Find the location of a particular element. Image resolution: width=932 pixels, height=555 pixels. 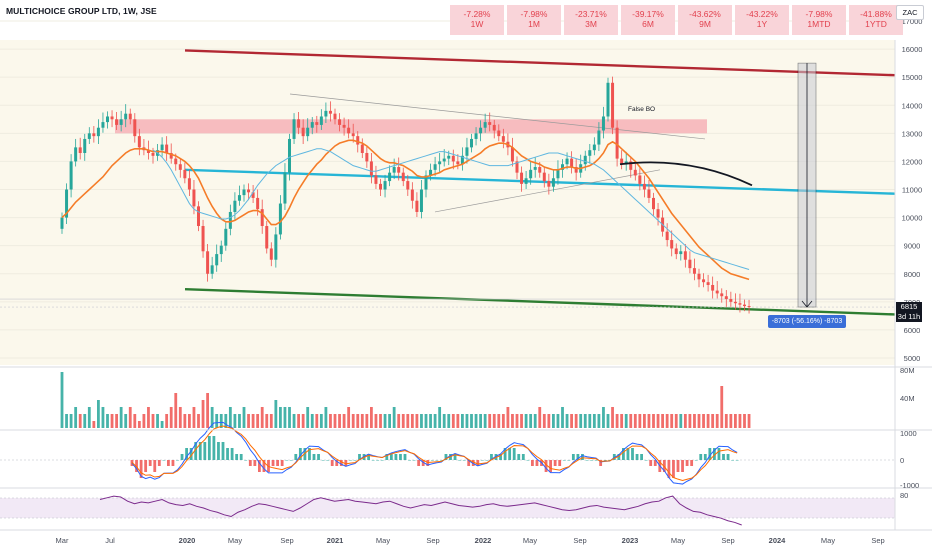

y-tick-label: 6000 is located at coordinates (912, 330).